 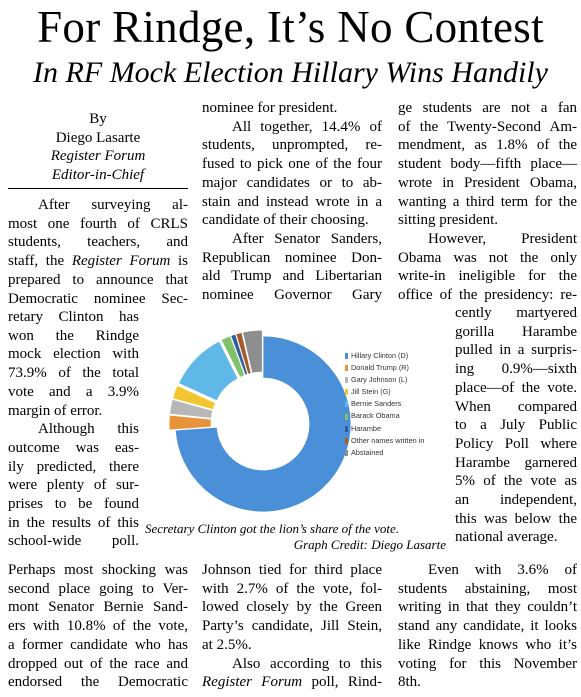 I want to click on line: stand any candidate, it looks, so click(x=487, y=626).